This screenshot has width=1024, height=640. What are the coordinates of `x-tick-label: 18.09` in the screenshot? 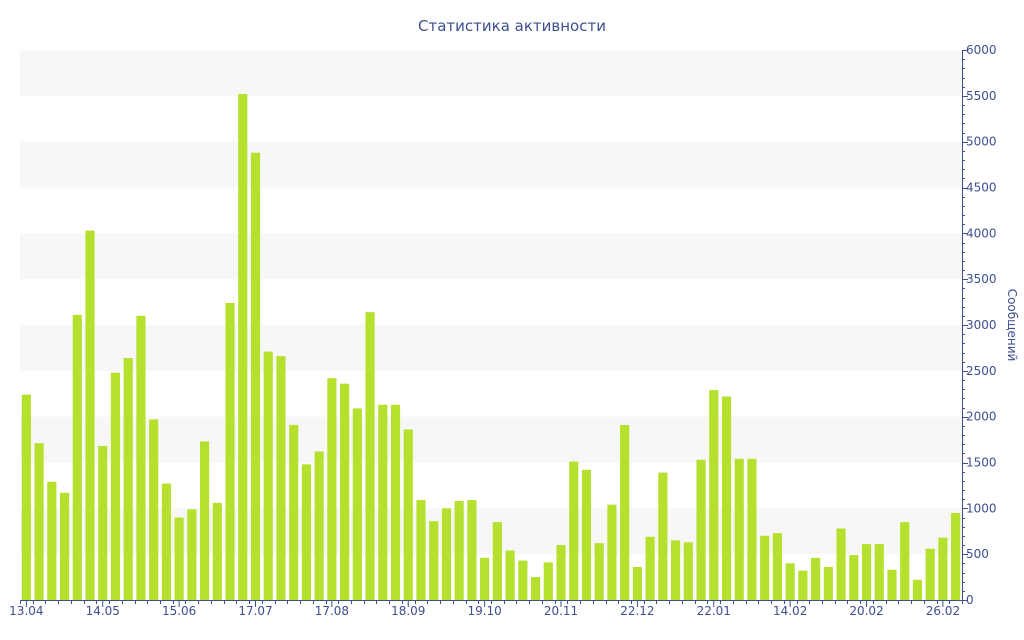 It's located at (408, 611).